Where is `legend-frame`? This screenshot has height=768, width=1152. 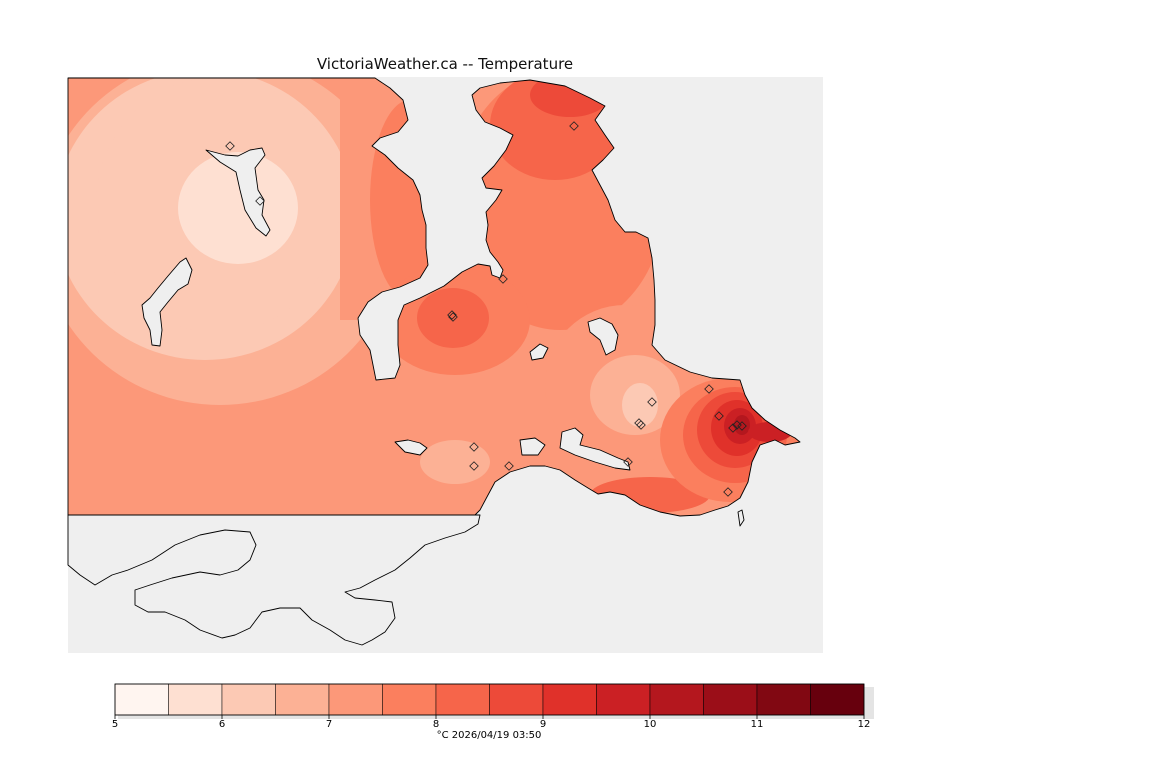 legend-frame is located at coordinates (489, 699).